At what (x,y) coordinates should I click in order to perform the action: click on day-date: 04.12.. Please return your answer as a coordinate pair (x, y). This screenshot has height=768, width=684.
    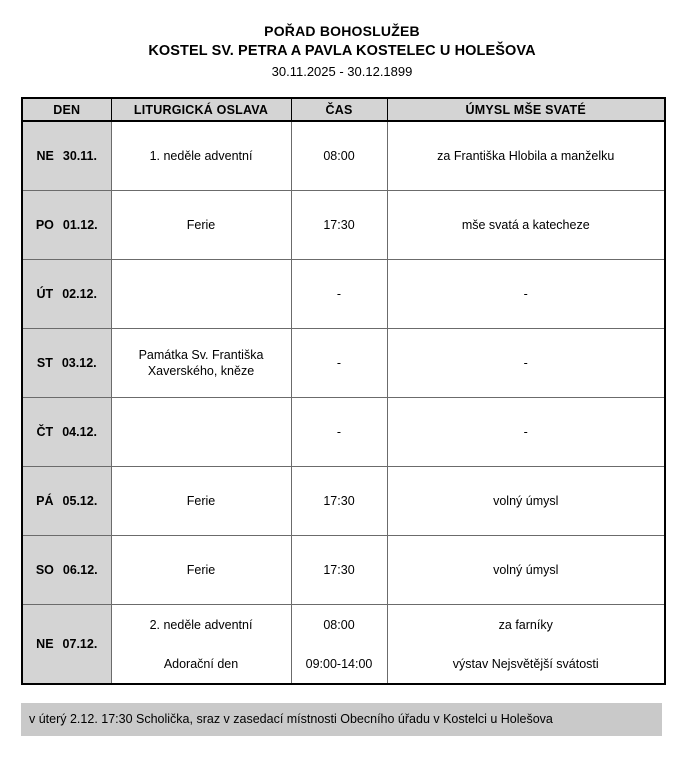
    Looking at the image, I should click on (79, 432).